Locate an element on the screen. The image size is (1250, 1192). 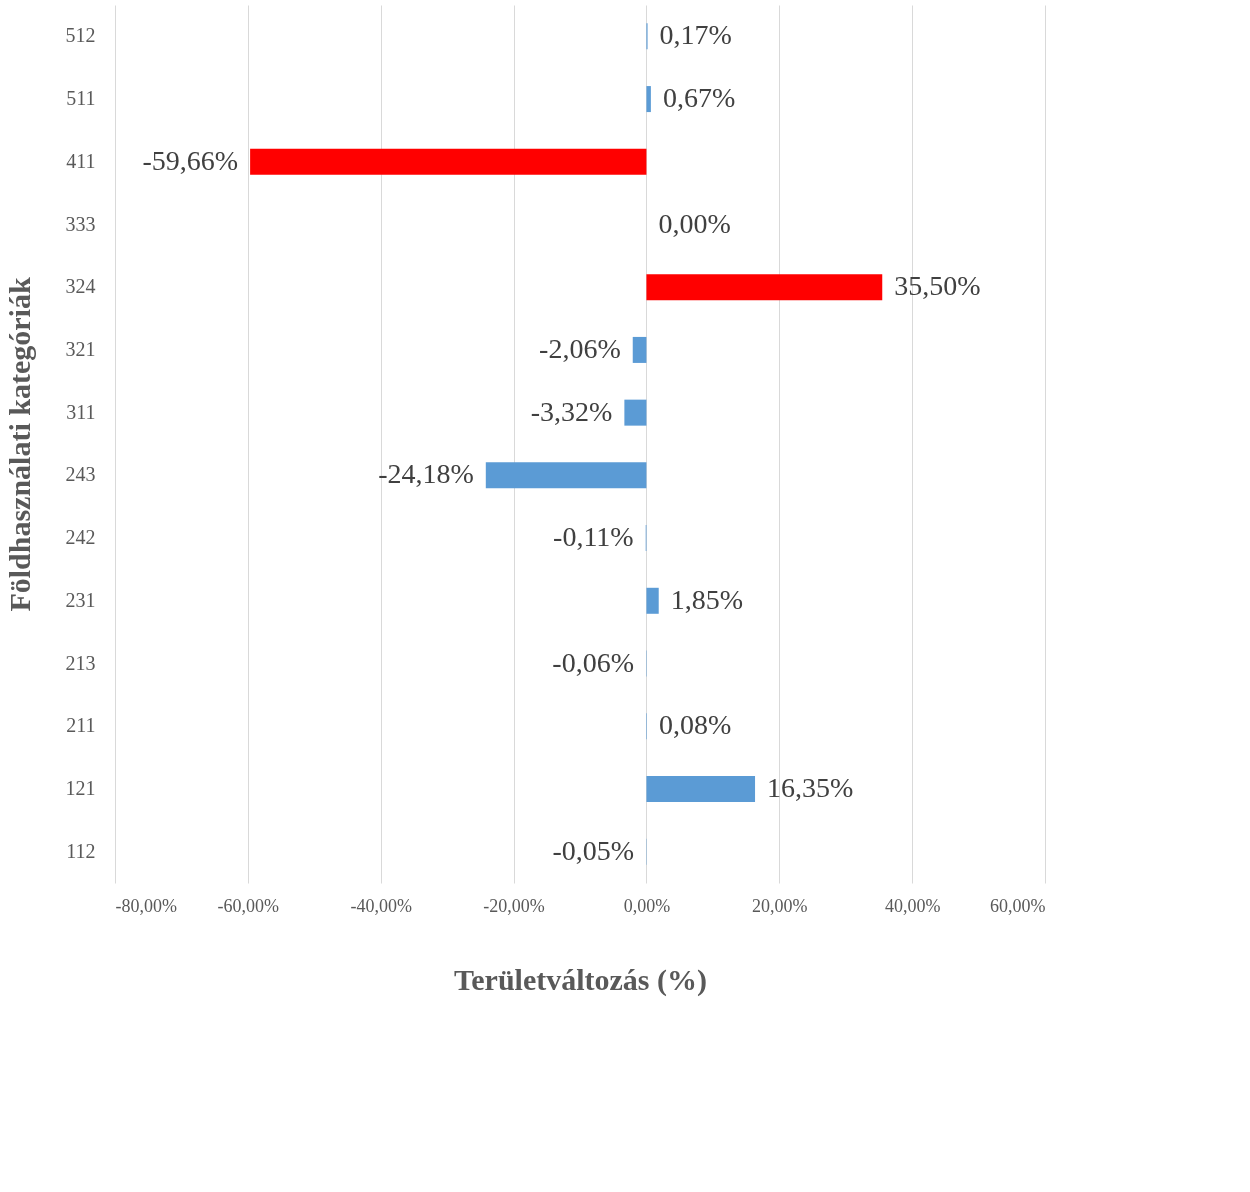
data-label: 0,67% is located at coordinates (699, 98).